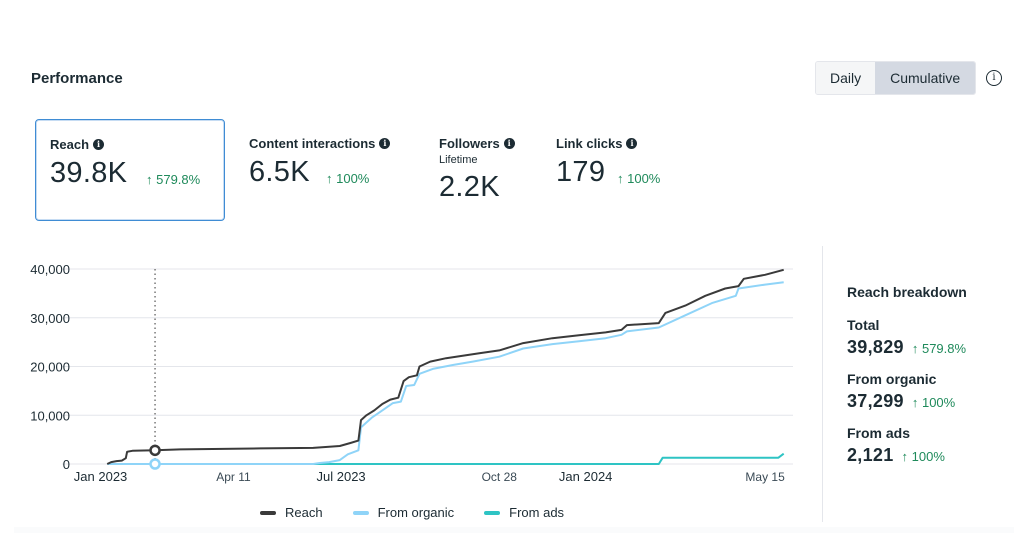  What do you see at coordinates (130, 170) in the screenshot?
I see `metric-card-reach: Reach i 39.8K ↑ 579.8%` at bounding box center [130, 170].